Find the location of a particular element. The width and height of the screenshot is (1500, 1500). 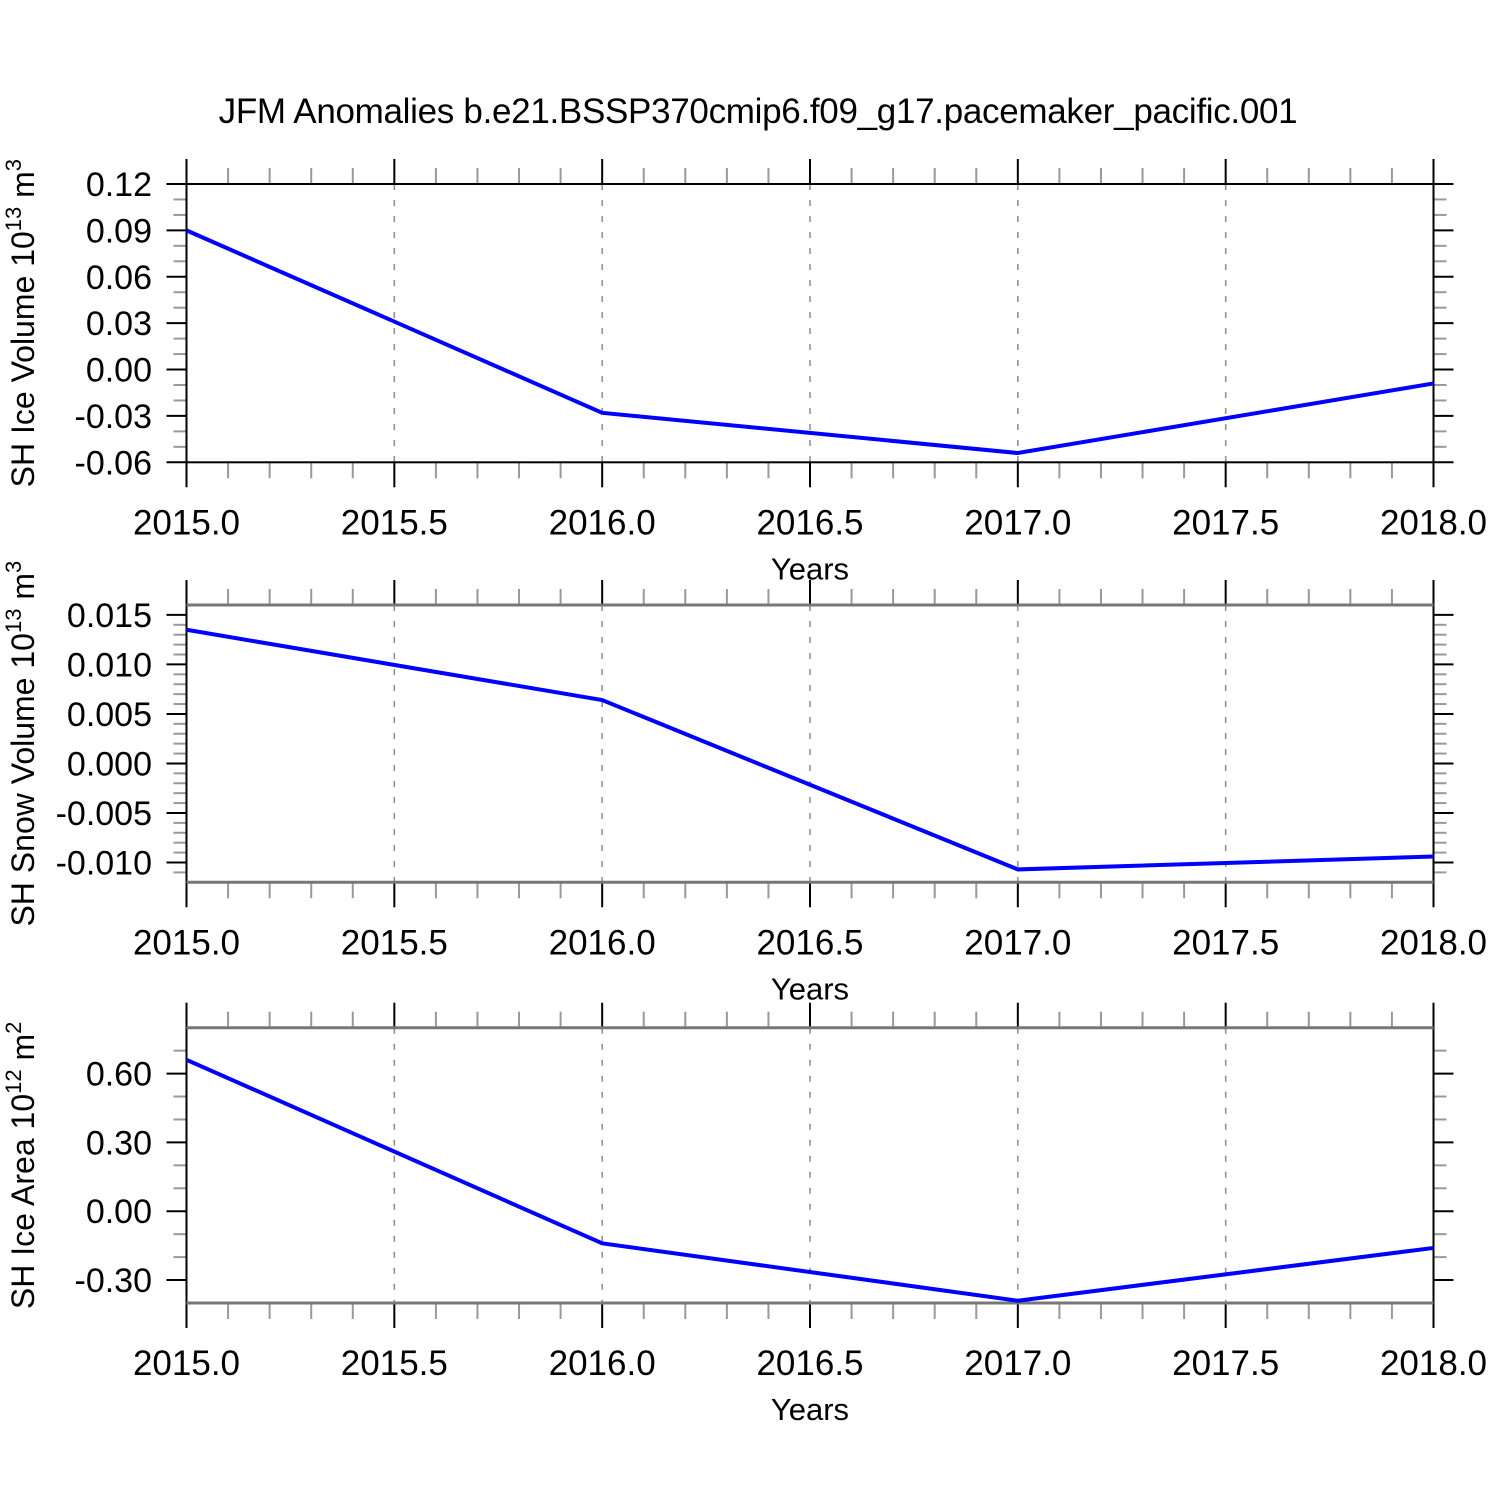

y-tick-label: 0.000 is located at coordinates (109, 764).